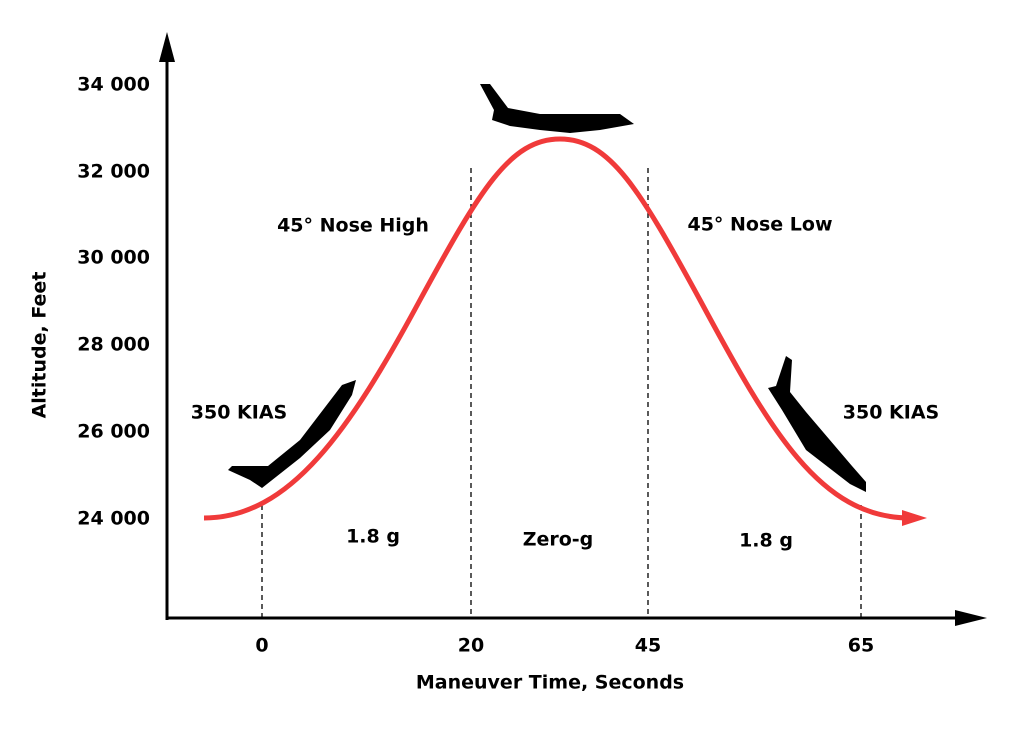  I want to click on annotation: 45° Nose Low, so click(759, 225).